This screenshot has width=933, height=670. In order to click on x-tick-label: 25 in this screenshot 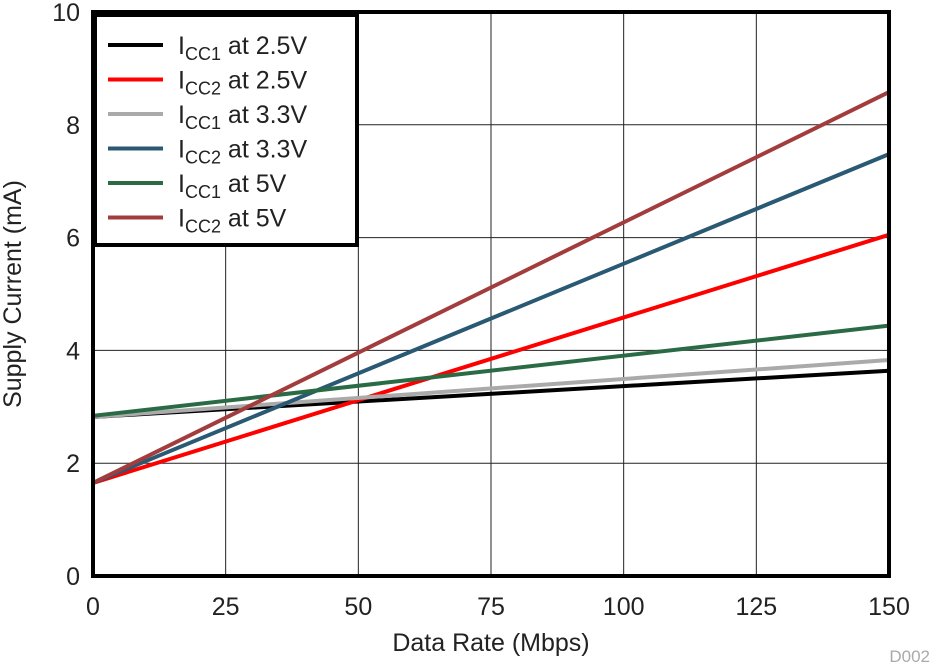, I will do `click(226, 607)`.